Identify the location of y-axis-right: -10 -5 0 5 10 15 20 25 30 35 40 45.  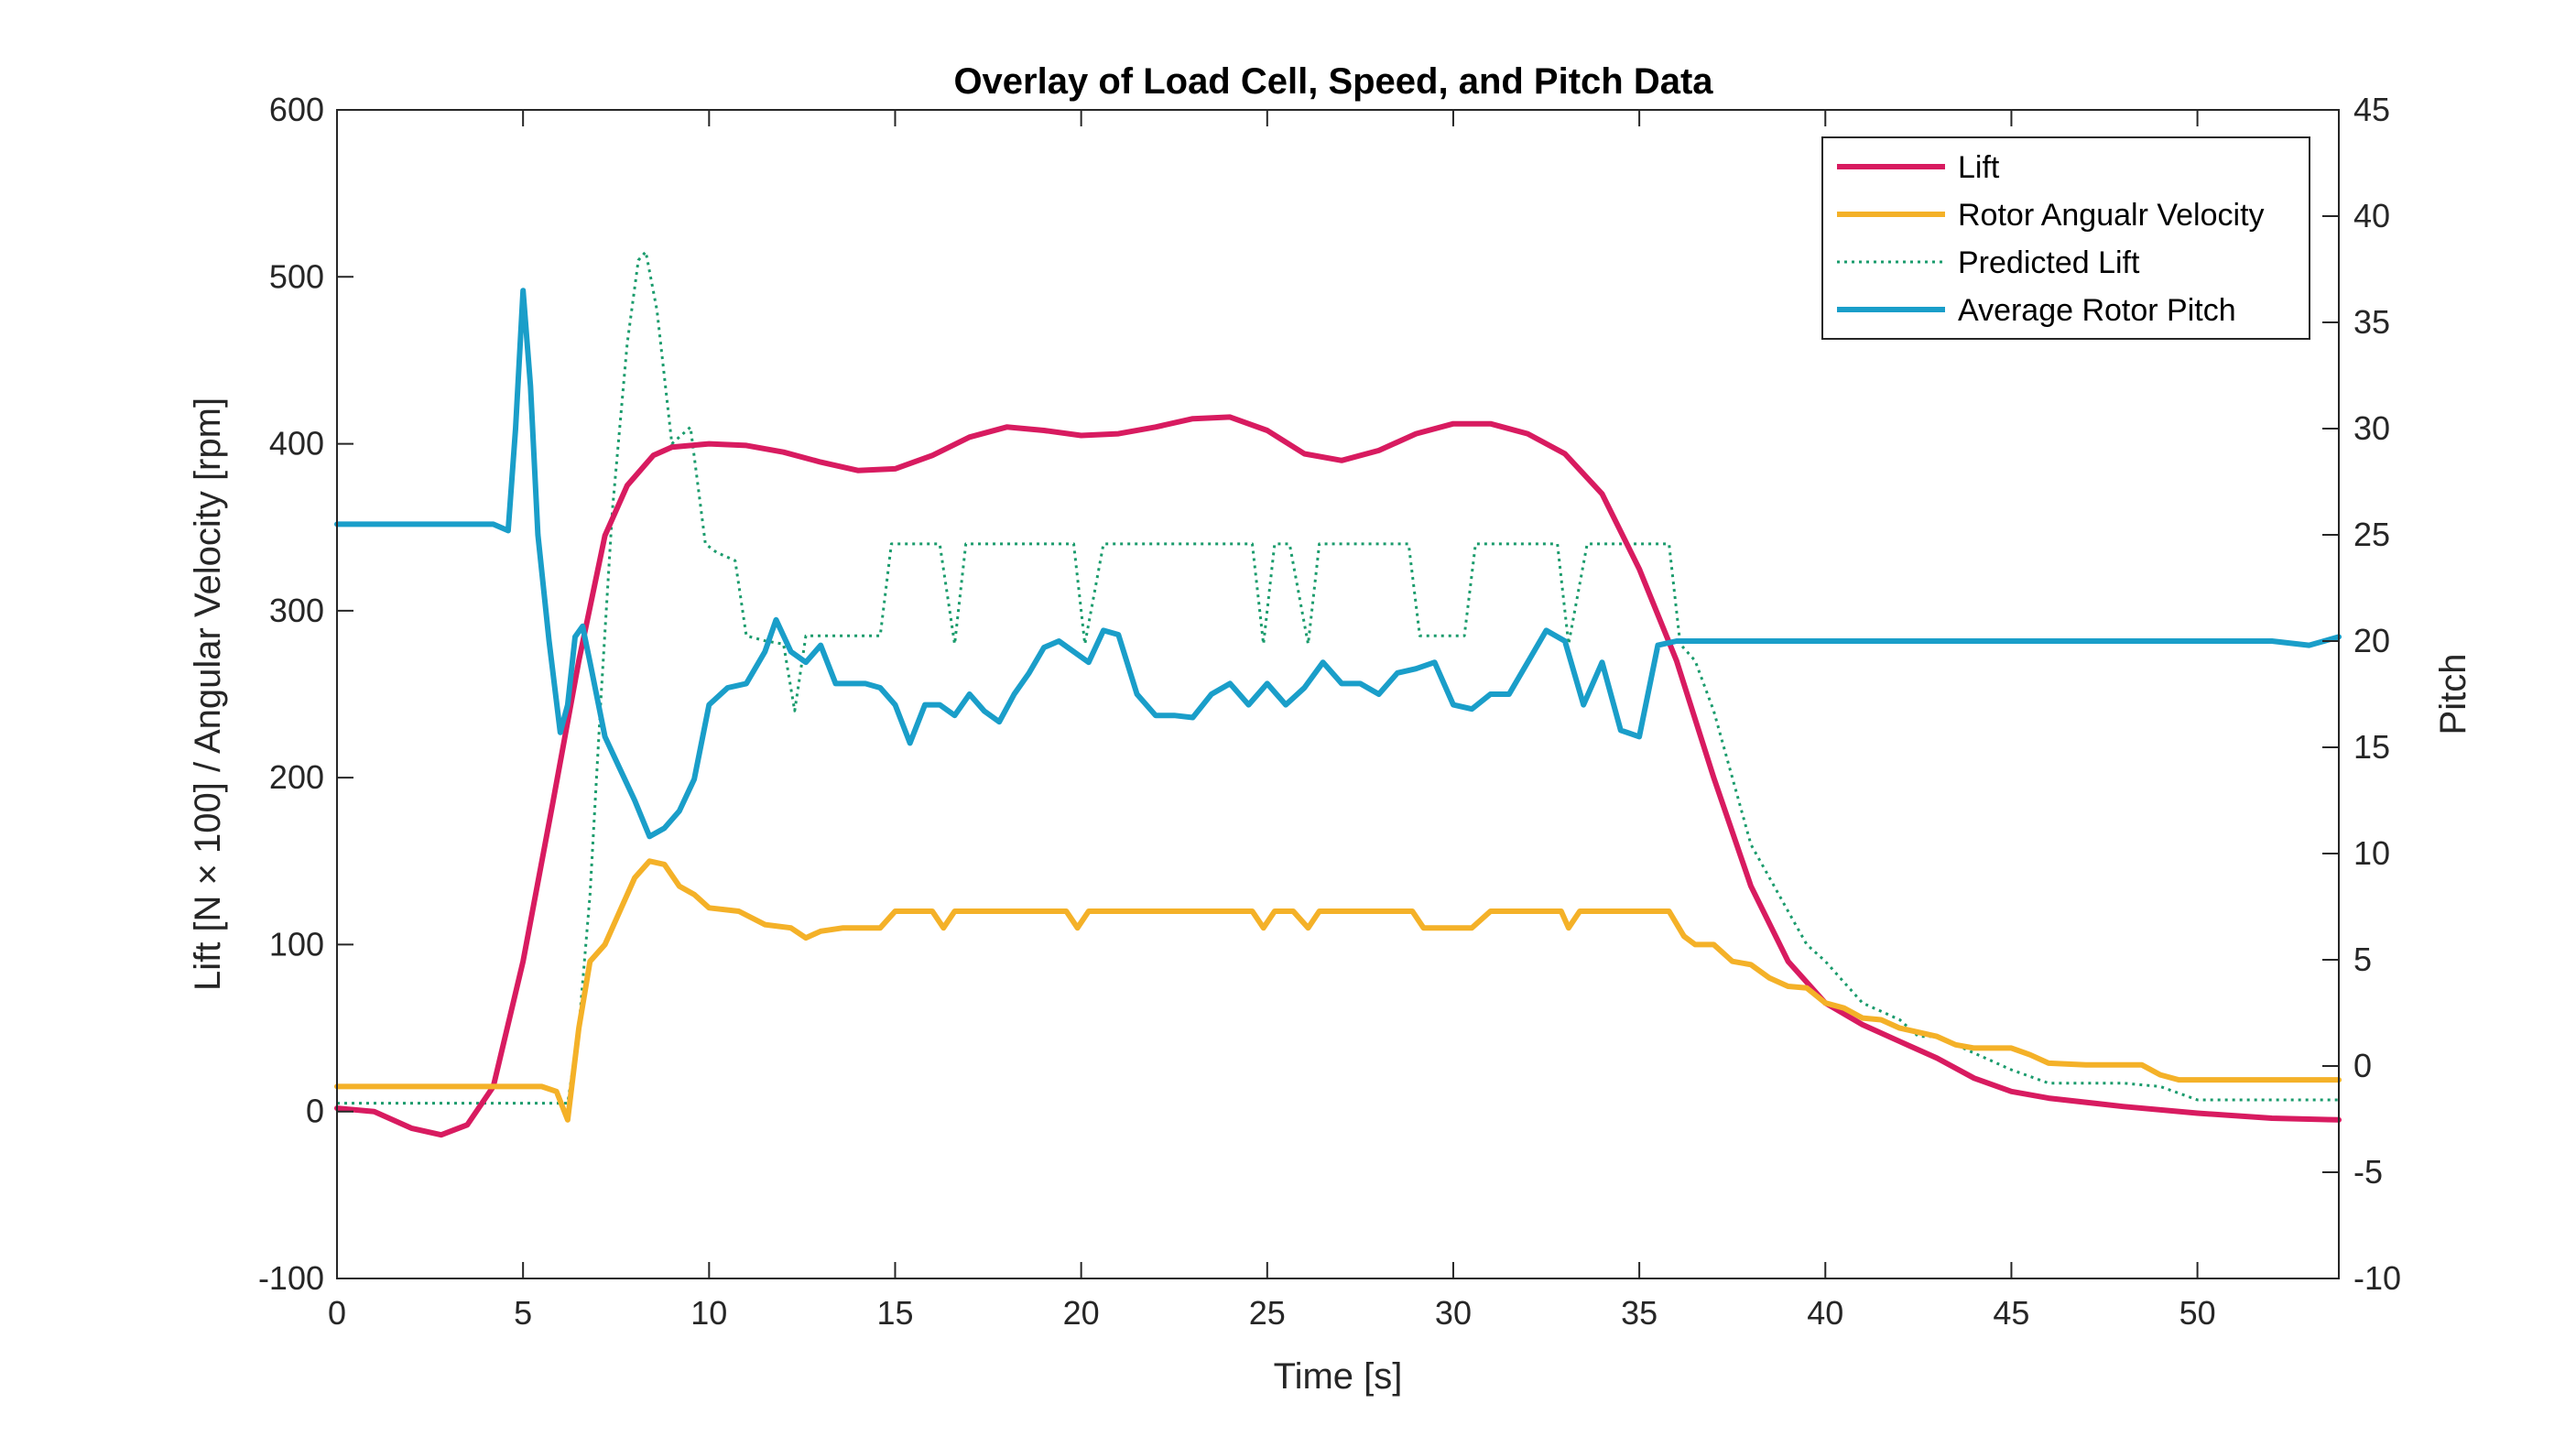
(2361, 694).